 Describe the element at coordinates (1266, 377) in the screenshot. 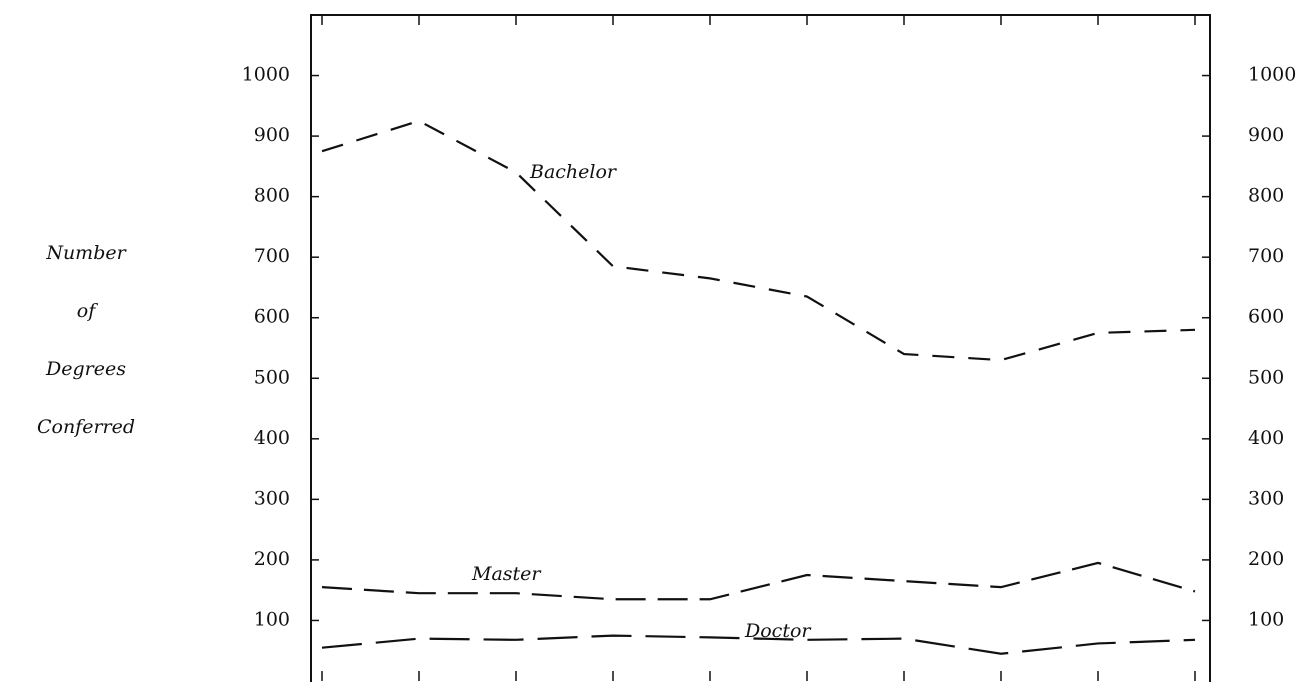

I see `y2-tick-label: 500` at that location.